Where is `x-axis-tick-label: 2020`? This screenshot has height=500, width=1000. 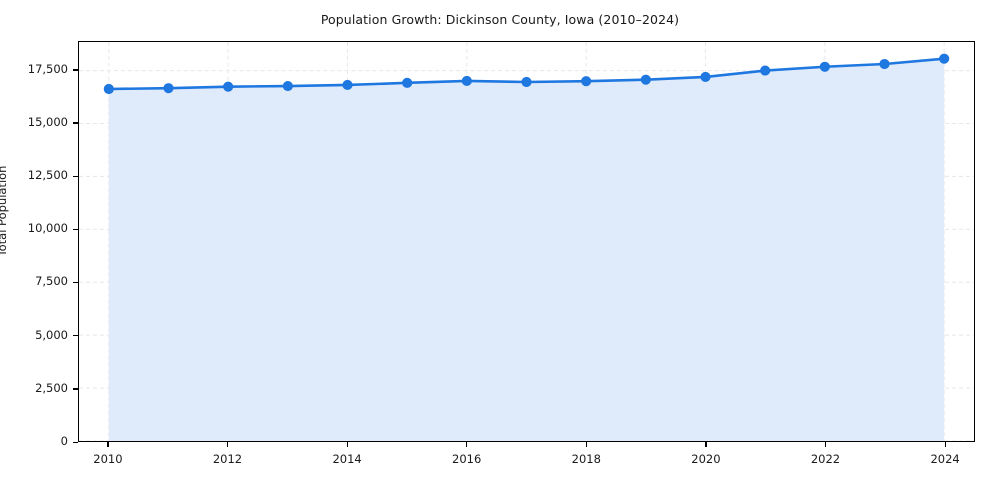
x-axis-tick-label: 2020 is located at coordinates (706, 459).